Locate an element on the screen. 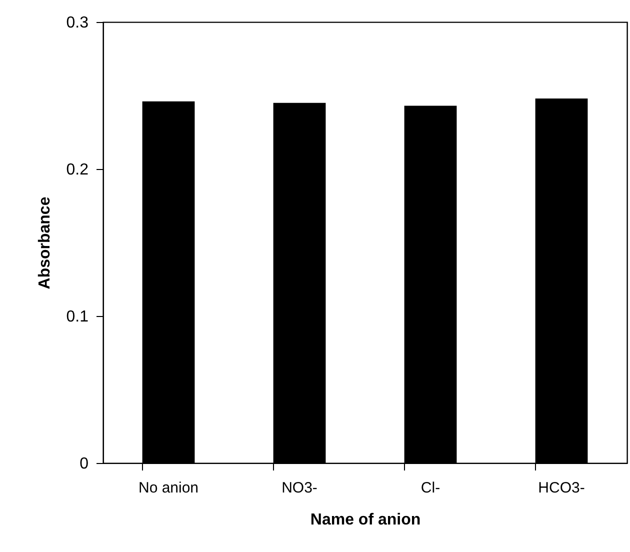  y-tick-label: 0.1 is located at coordinates (77, 317).